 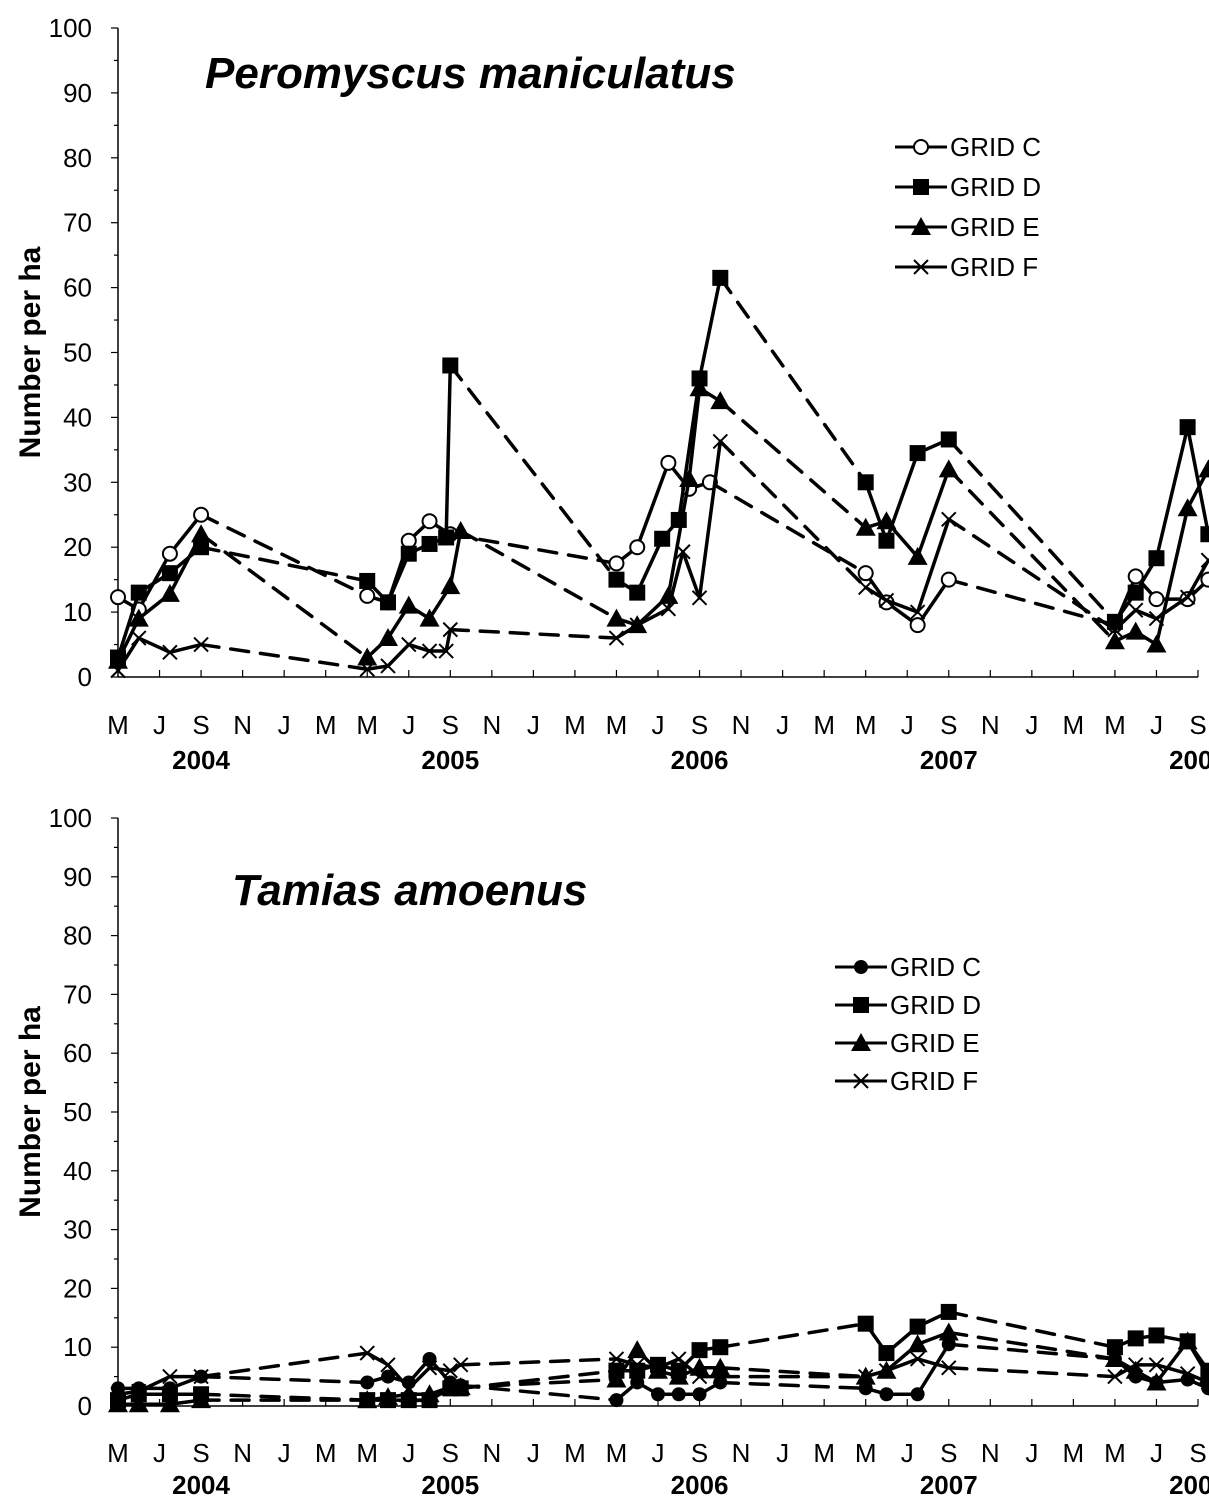 I want to click on y-tick-label: 90, so click(x=77, y=877).